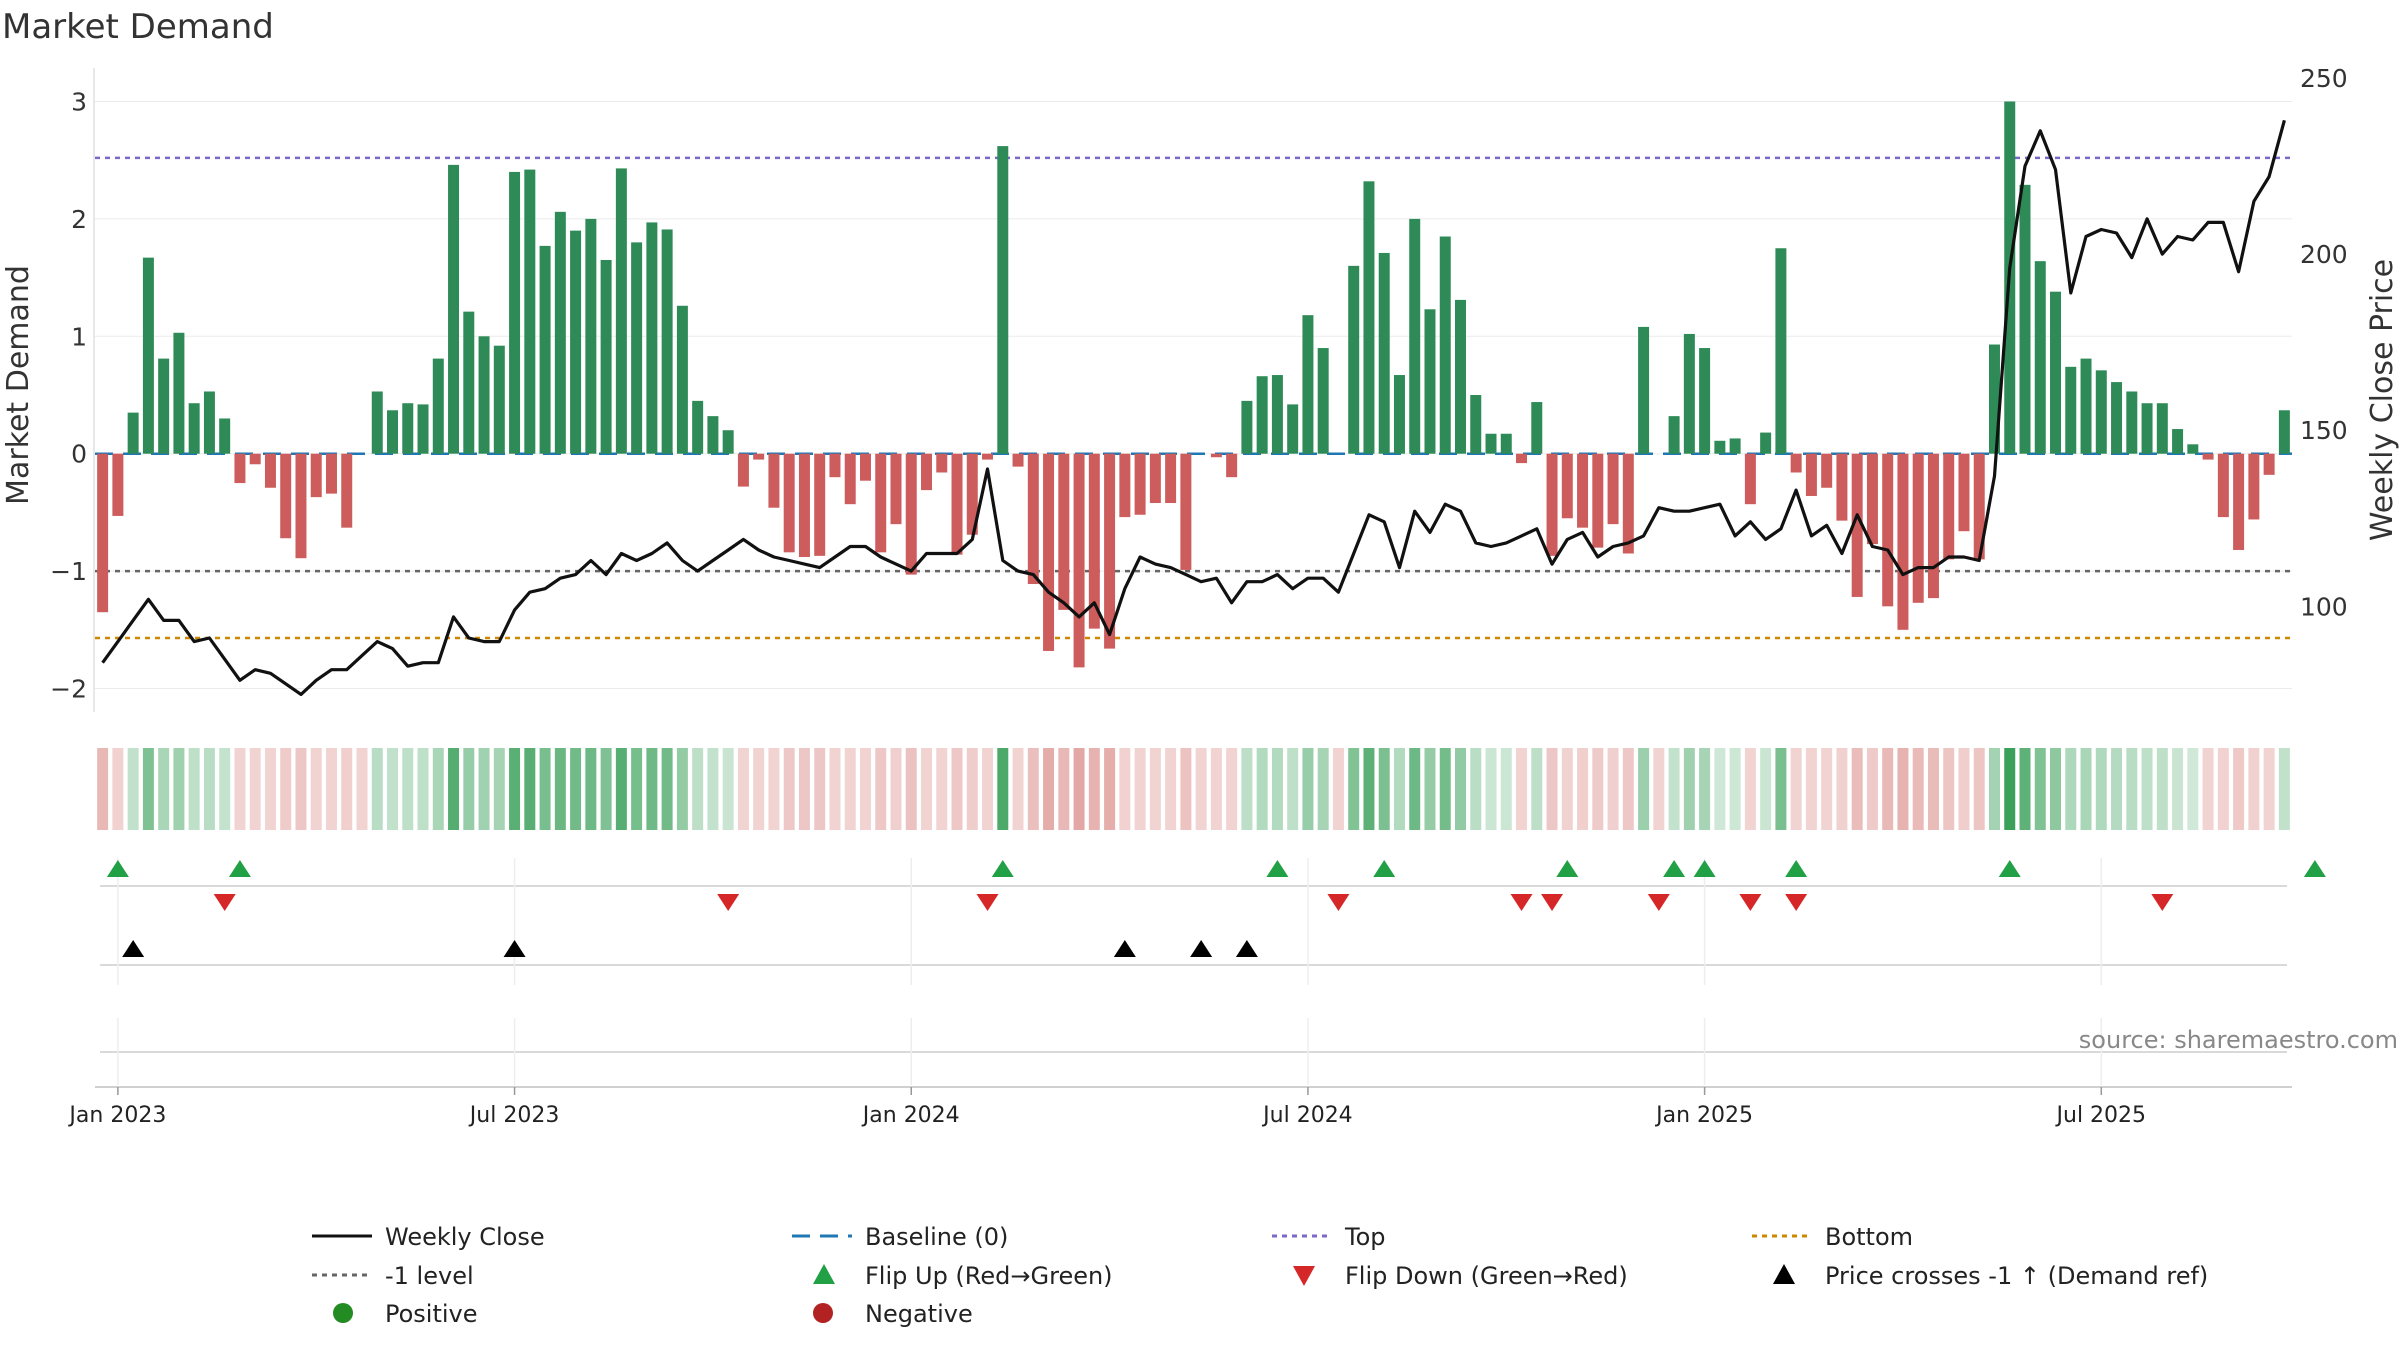  Describe the element at coordinates (823, 1313) in the screenshot. I see `legend-marker-negative` at that location.